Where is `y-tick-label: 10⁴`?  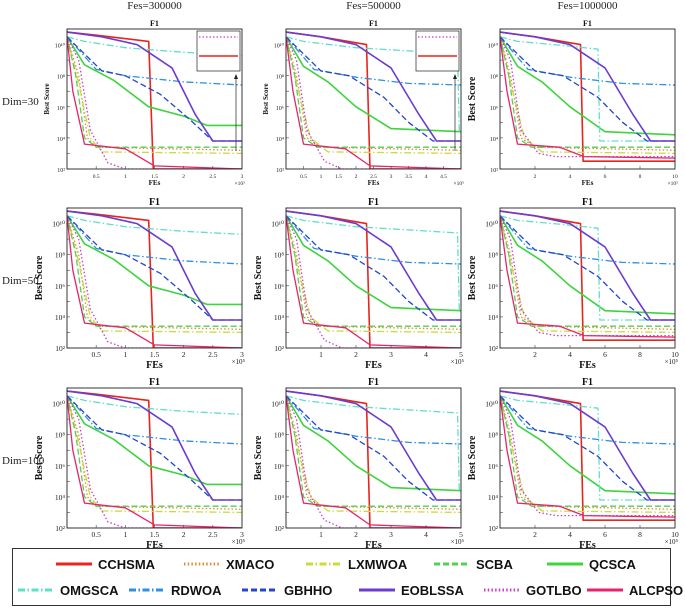
y-tick-label: 10⁴ is located at coordinates (280, 140).